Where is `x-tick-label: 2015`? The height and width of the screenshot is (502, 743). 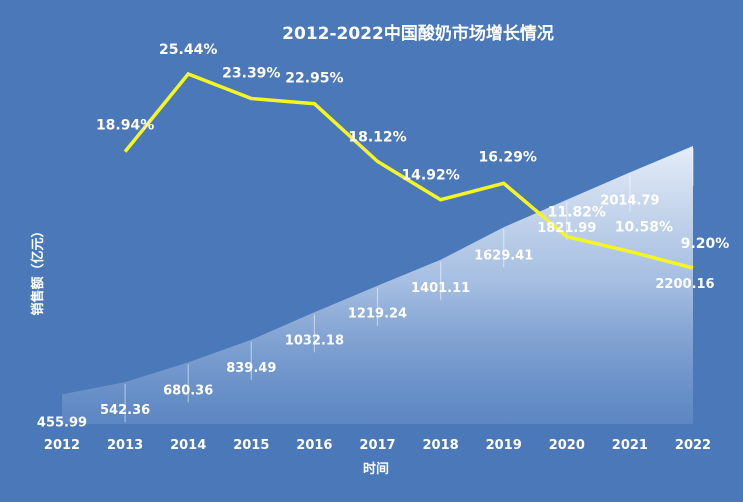
x-tick-label: 2015 is located at coordinates (251, 445).